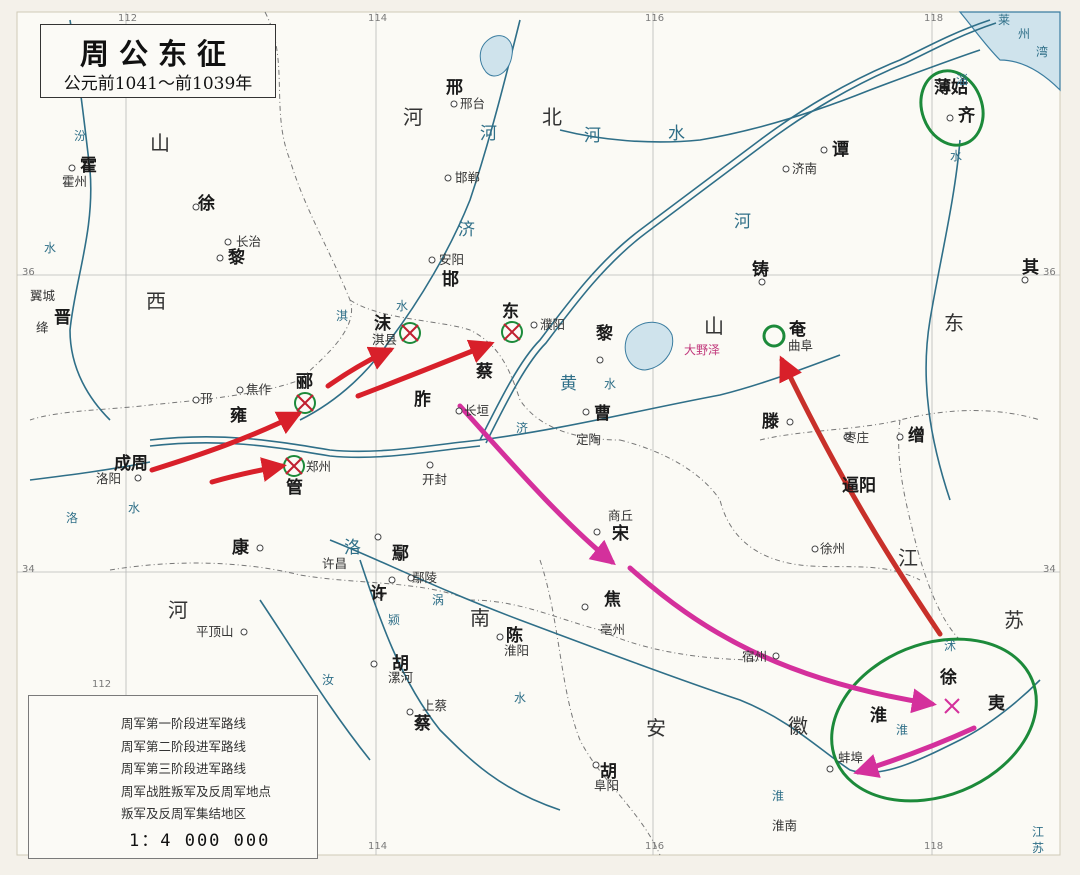 This screenshot has height=875, width=1080. What do you see at coordinates (1038, 848) in the screenshot?
I see `river-label: 苏` at bounding box center [1038, 848].